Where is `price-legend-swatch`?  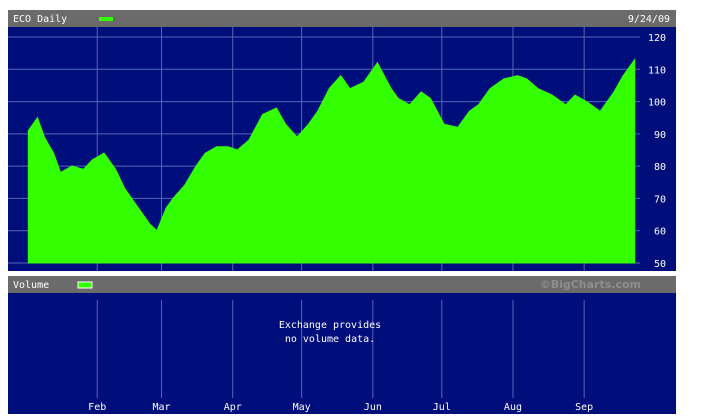 price-legend-swatch is located at coordinates (106, 19).